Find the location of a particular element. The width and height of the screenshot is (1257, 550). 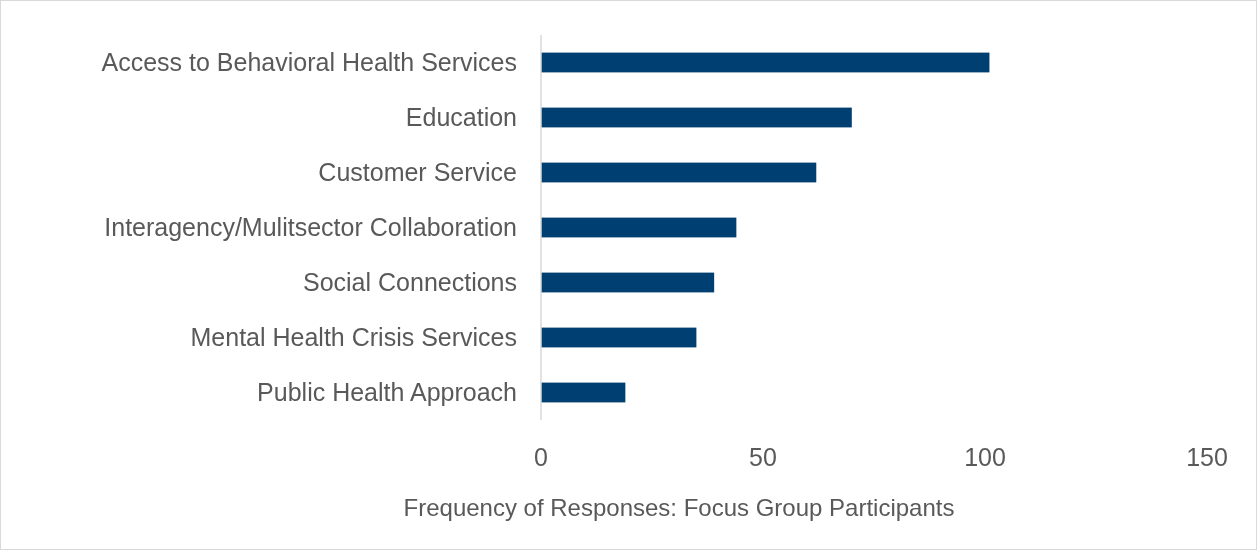

x-tick-label: 150 is located at coordinates (1207, 457).